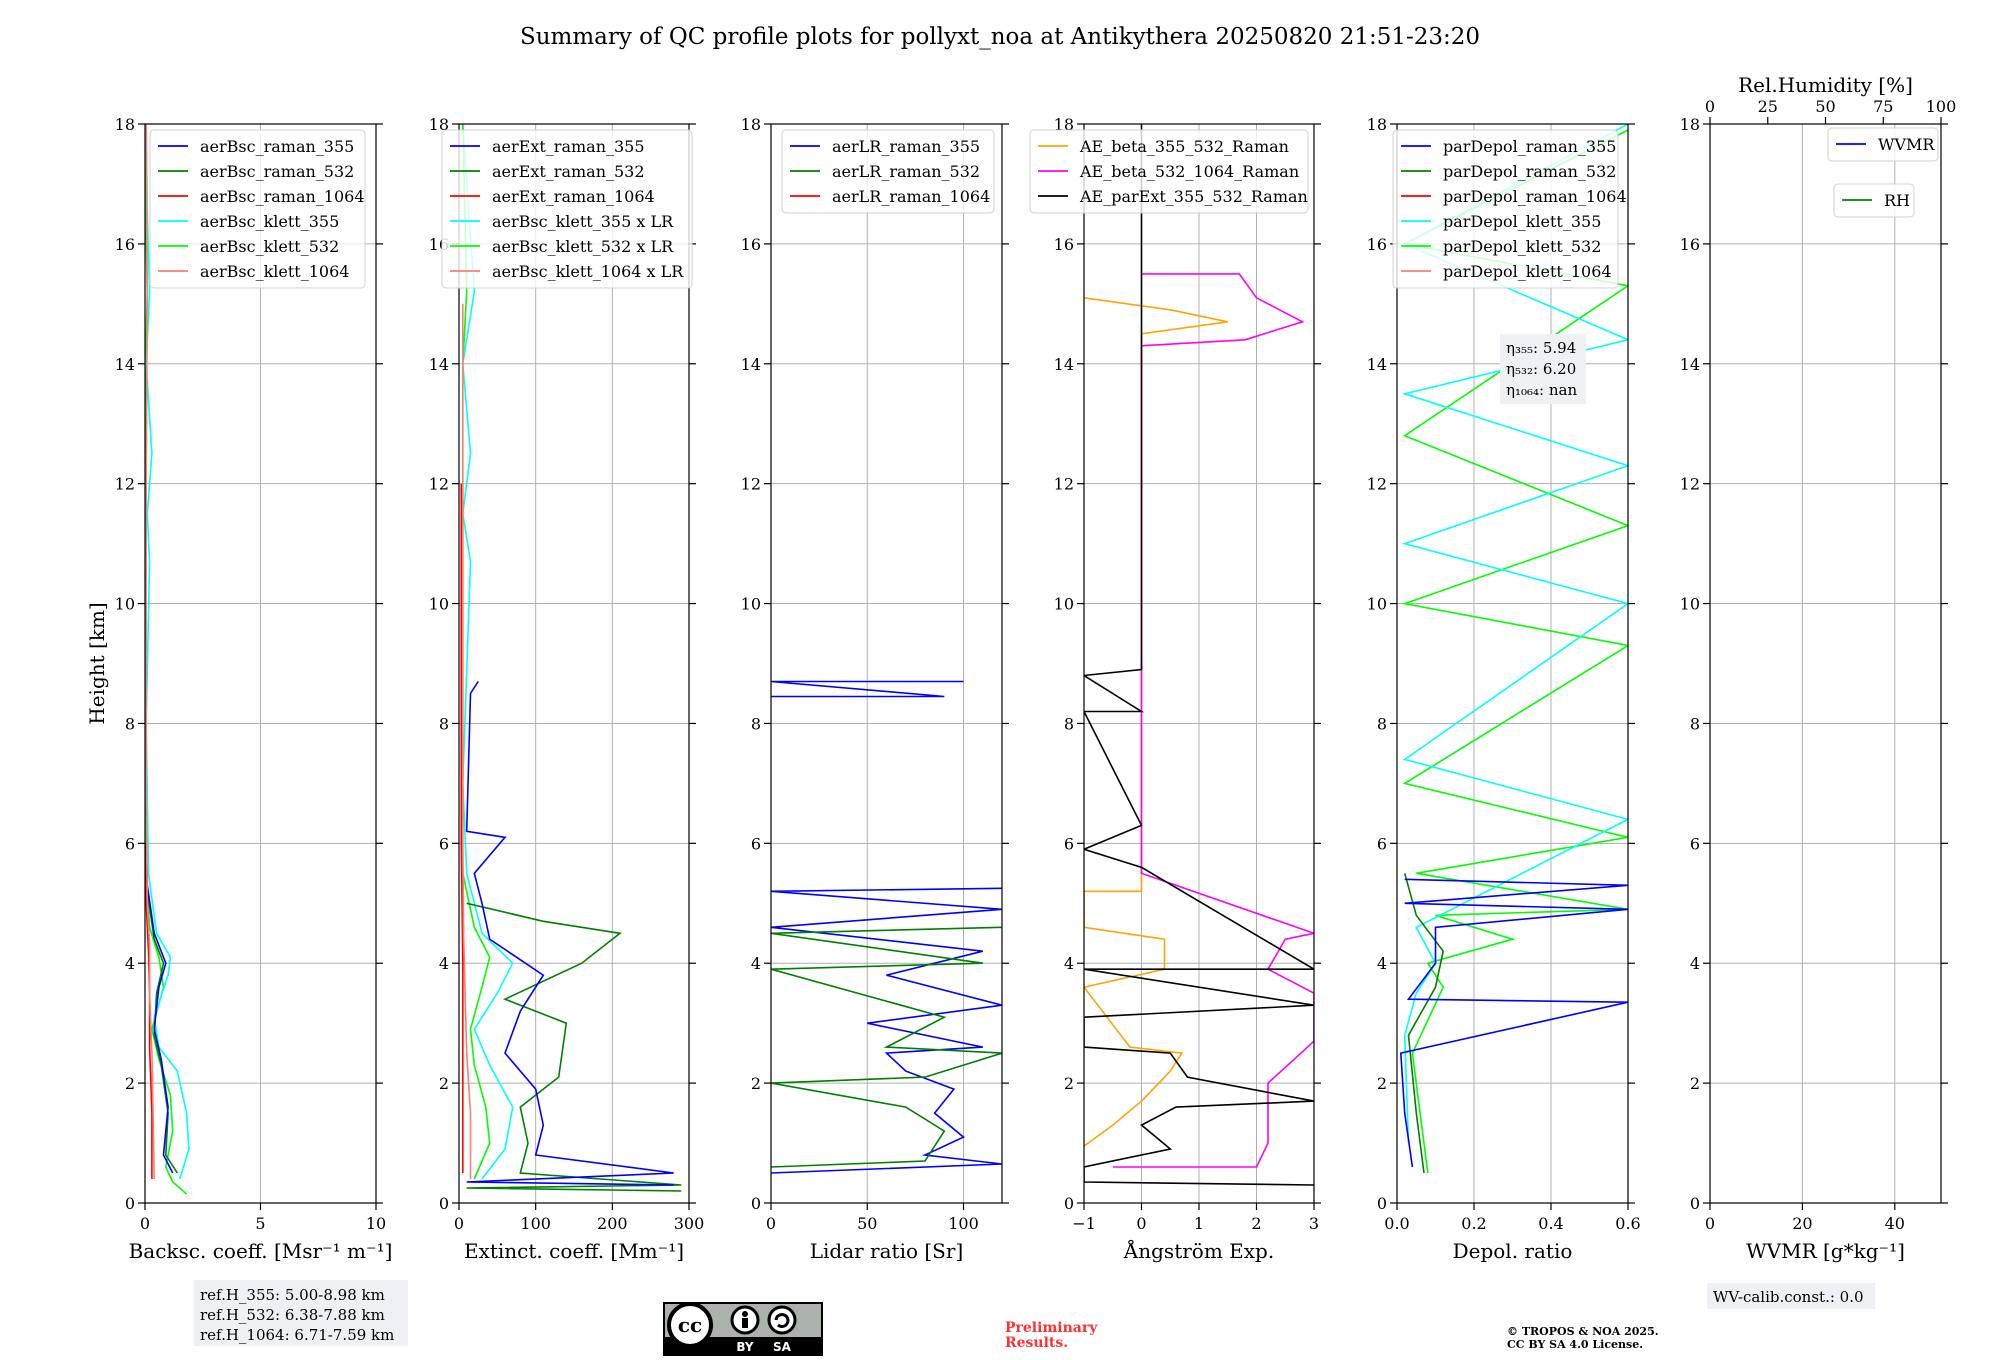 Image resolution: width=2000 pixels, height=1360 pixels. Describe the element at coordinates (1825, 106) in the screenshot. I see `top-x-tick-label: 50` at that location.